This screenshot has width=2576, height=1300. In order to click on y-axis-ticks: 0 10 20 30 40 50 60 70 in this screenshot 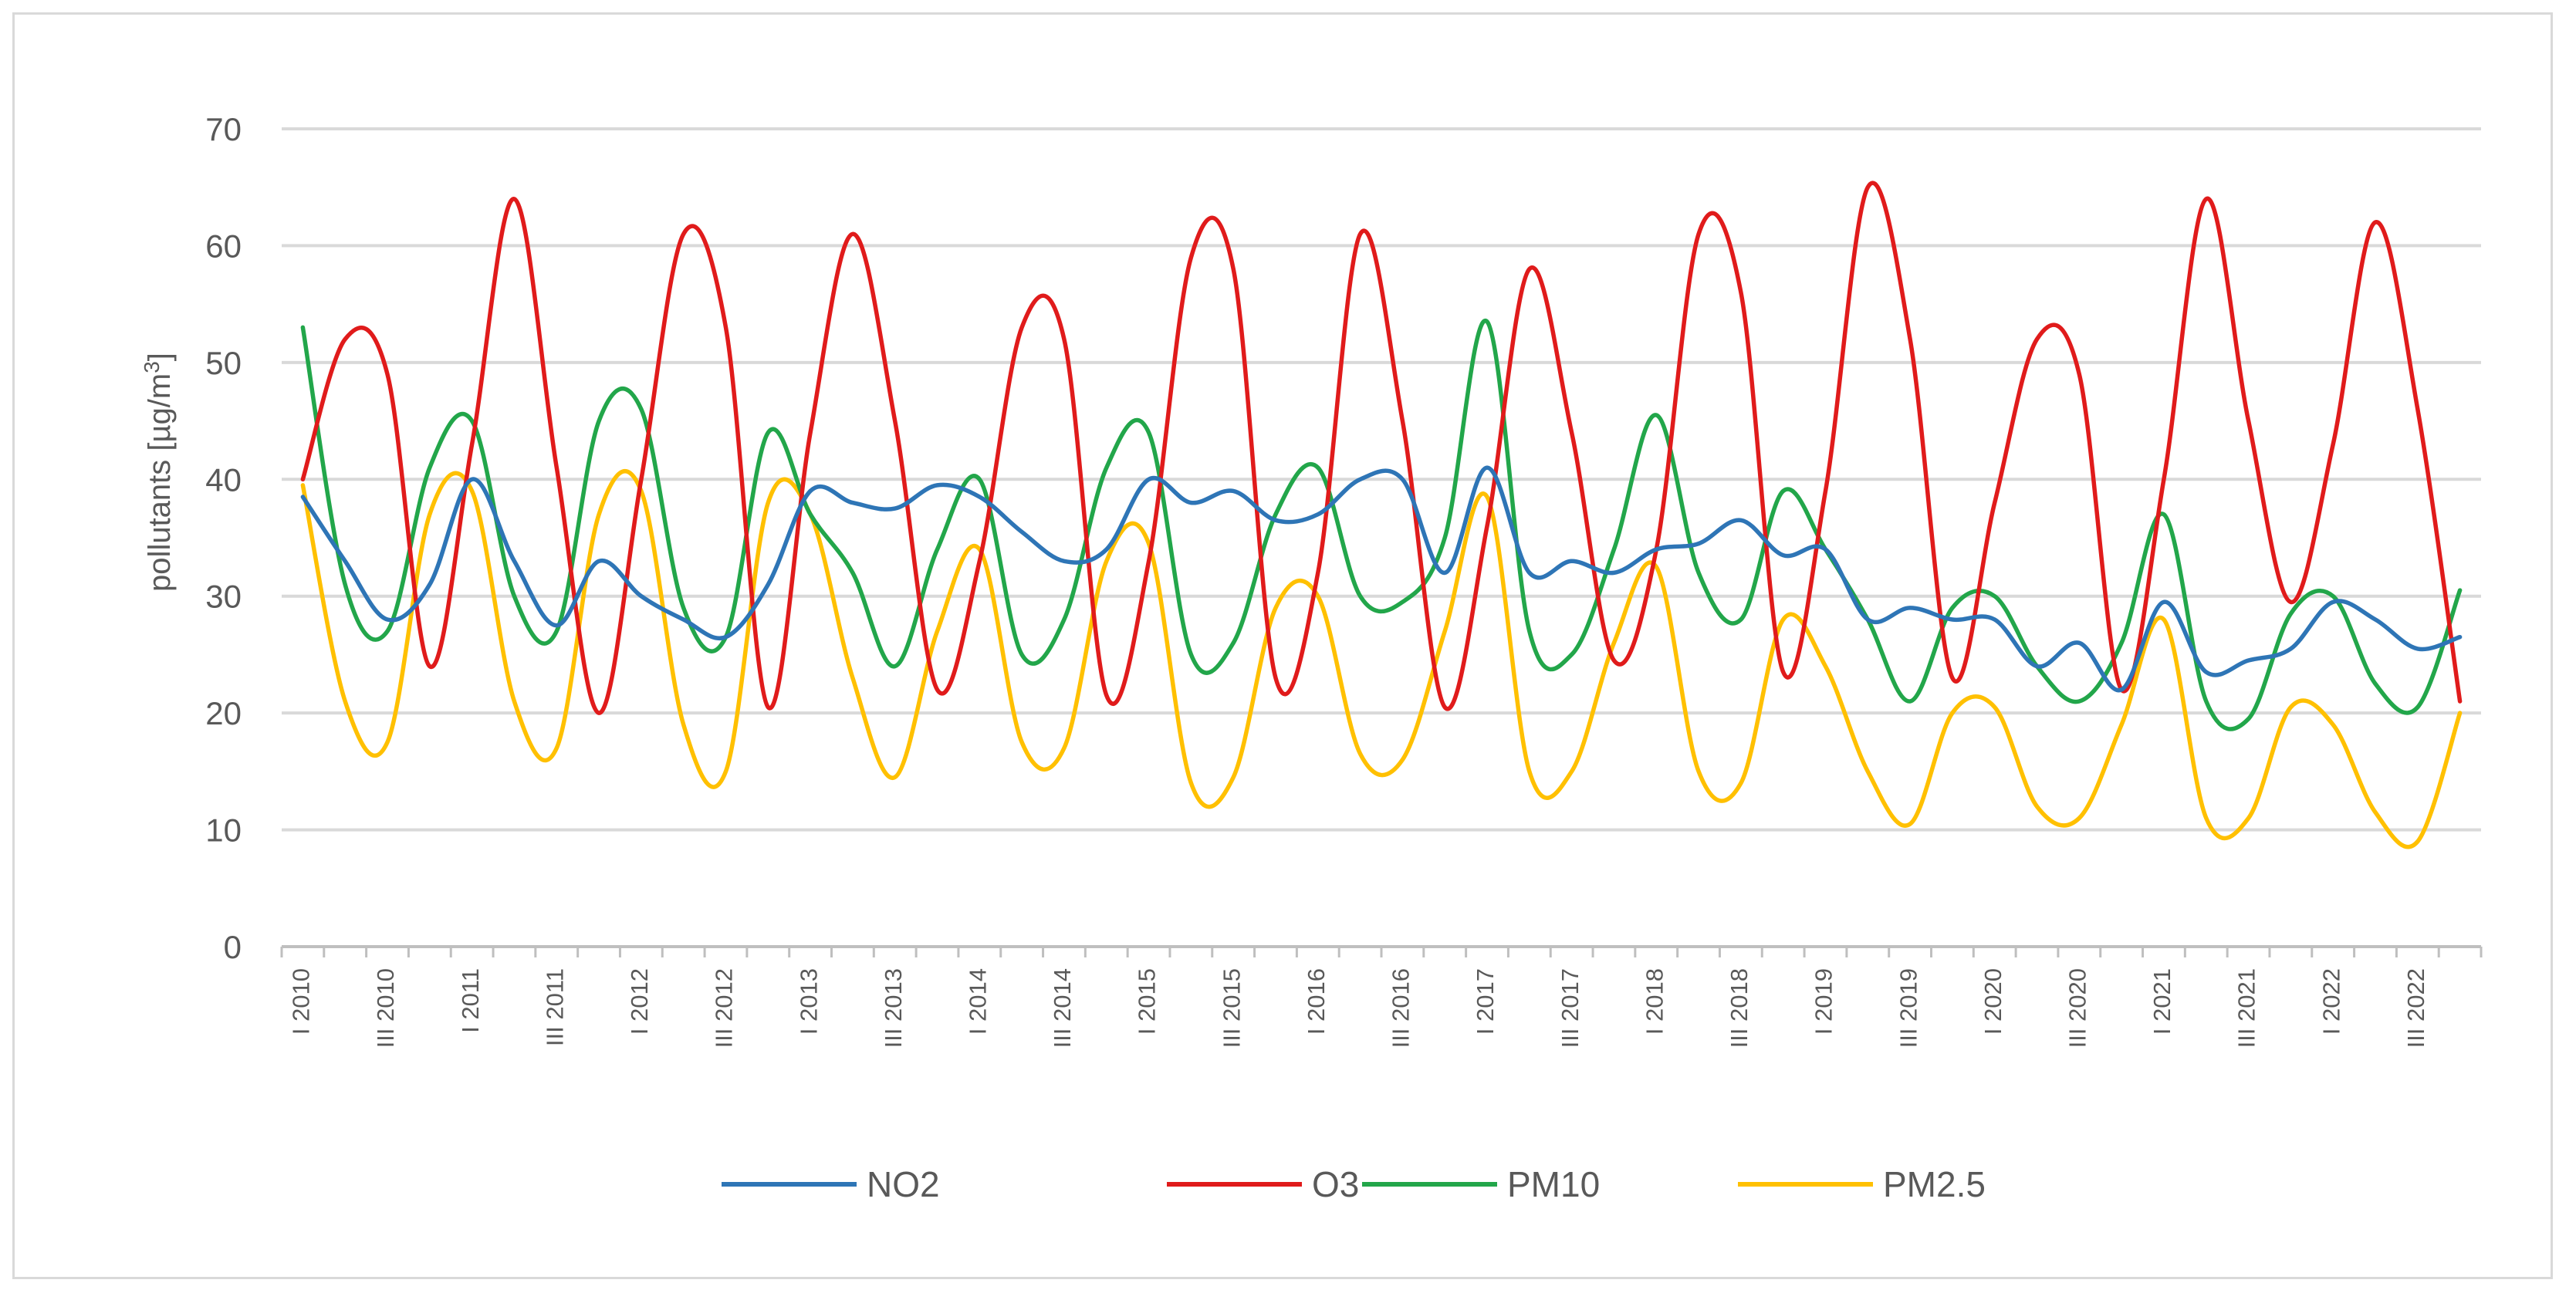, I will do `click(223, 538)`.